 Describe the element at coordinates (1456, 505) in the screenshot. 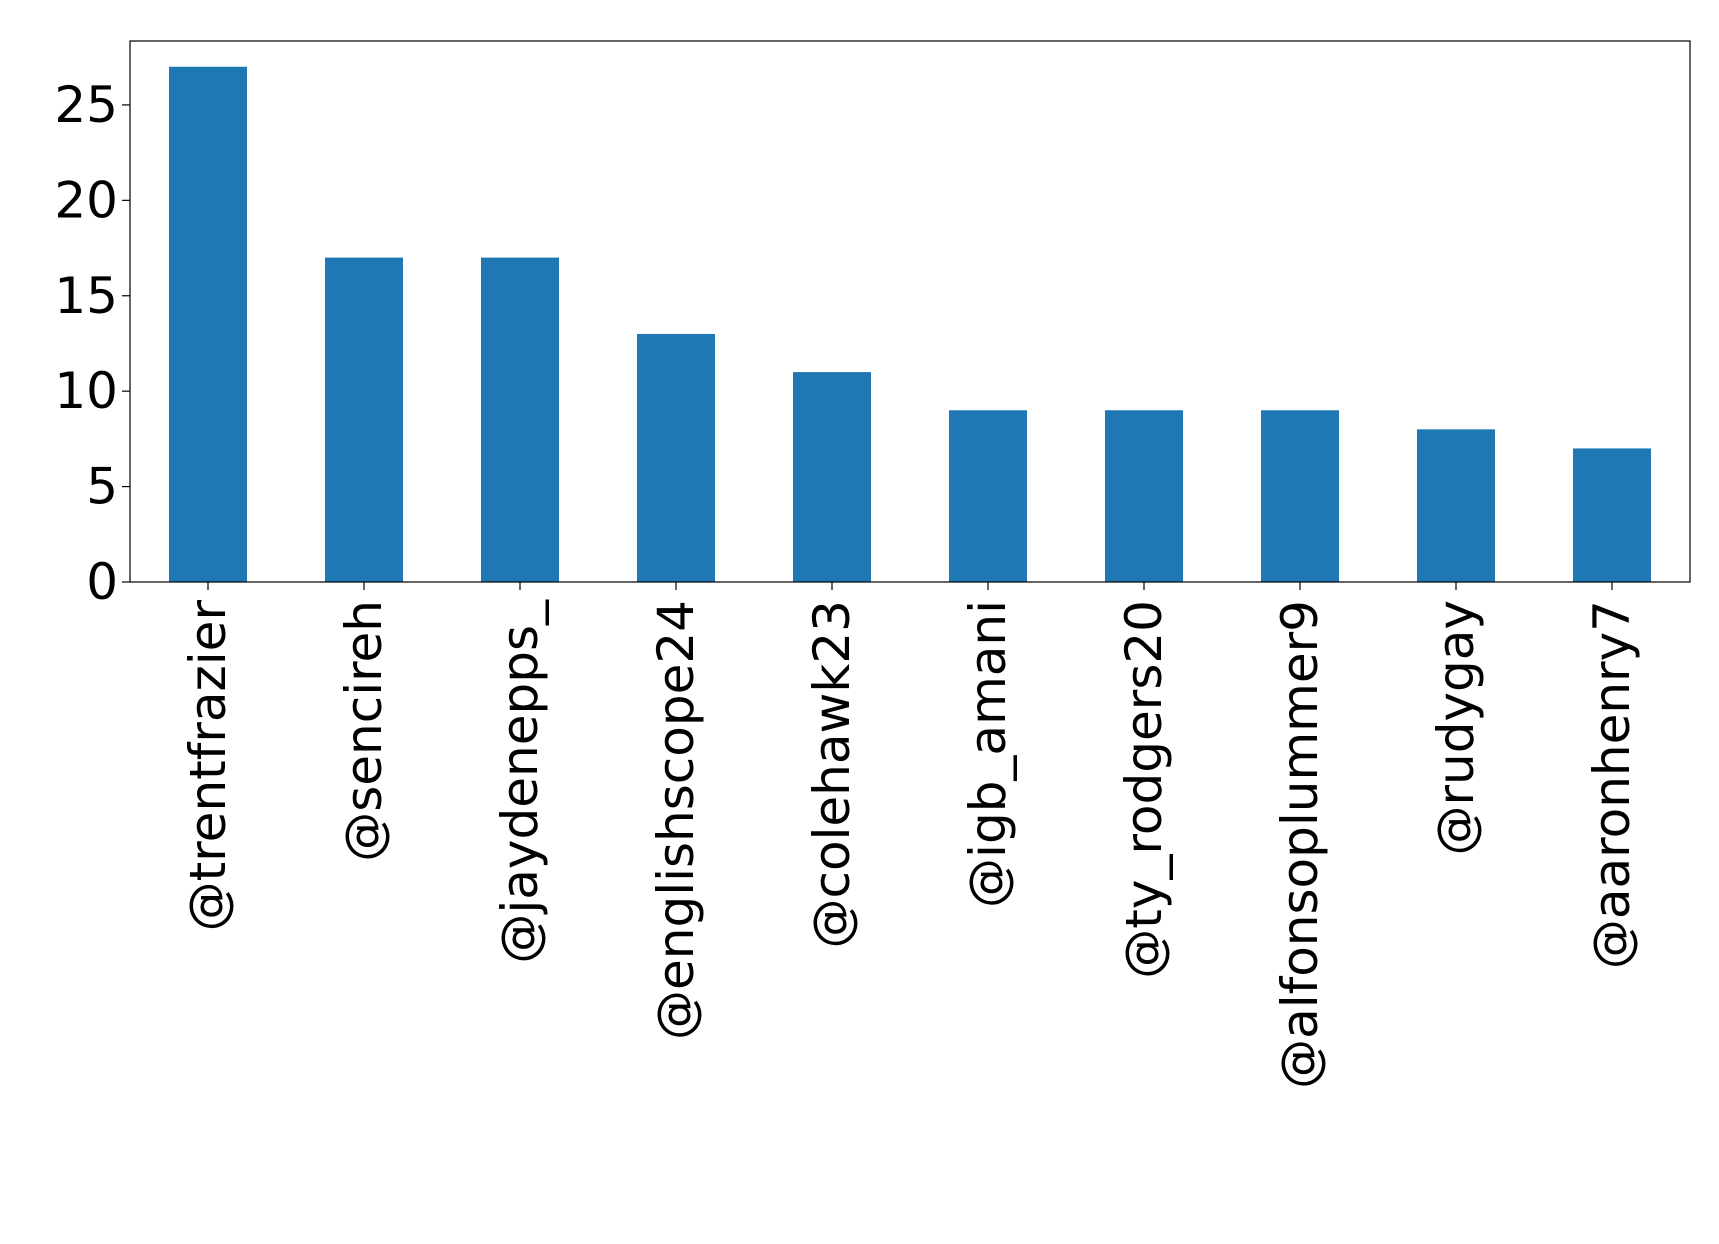

I see `bar-rudygay` at that location.